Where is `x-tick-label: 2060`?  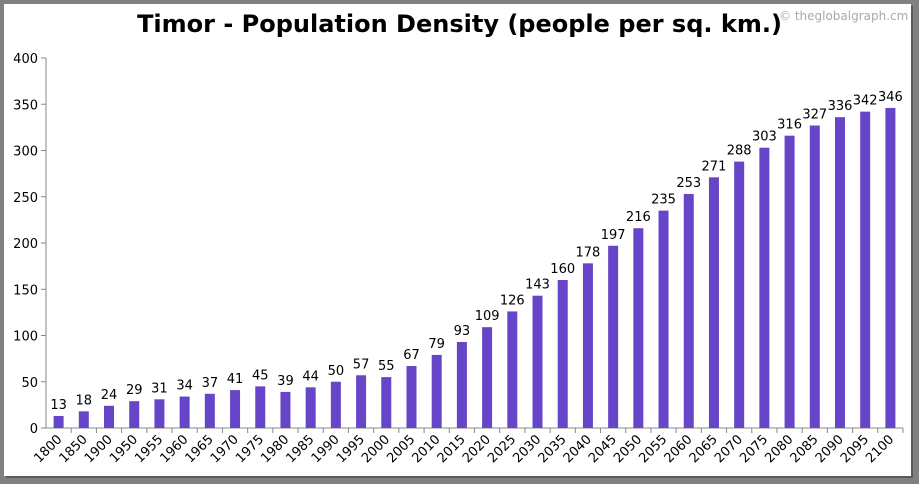 x-tick-label: 2060 is located at coordinates (679, 449).